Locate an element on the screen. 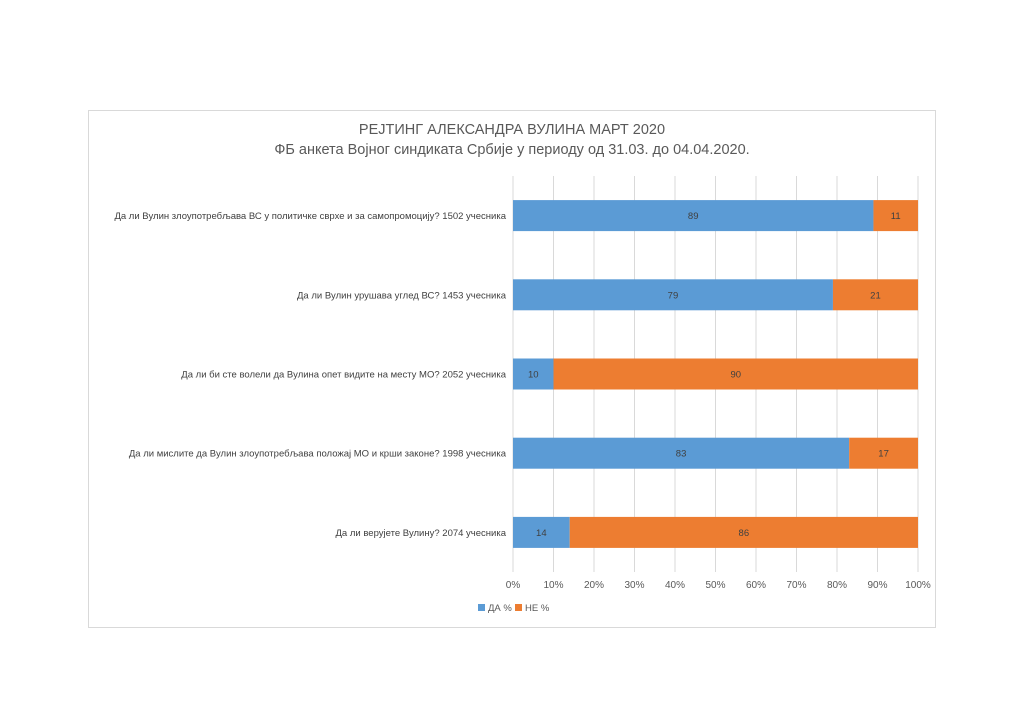 The height and width of the screenshot is (724, 1024). data-label: 14 is located at coordinates (541, 533).